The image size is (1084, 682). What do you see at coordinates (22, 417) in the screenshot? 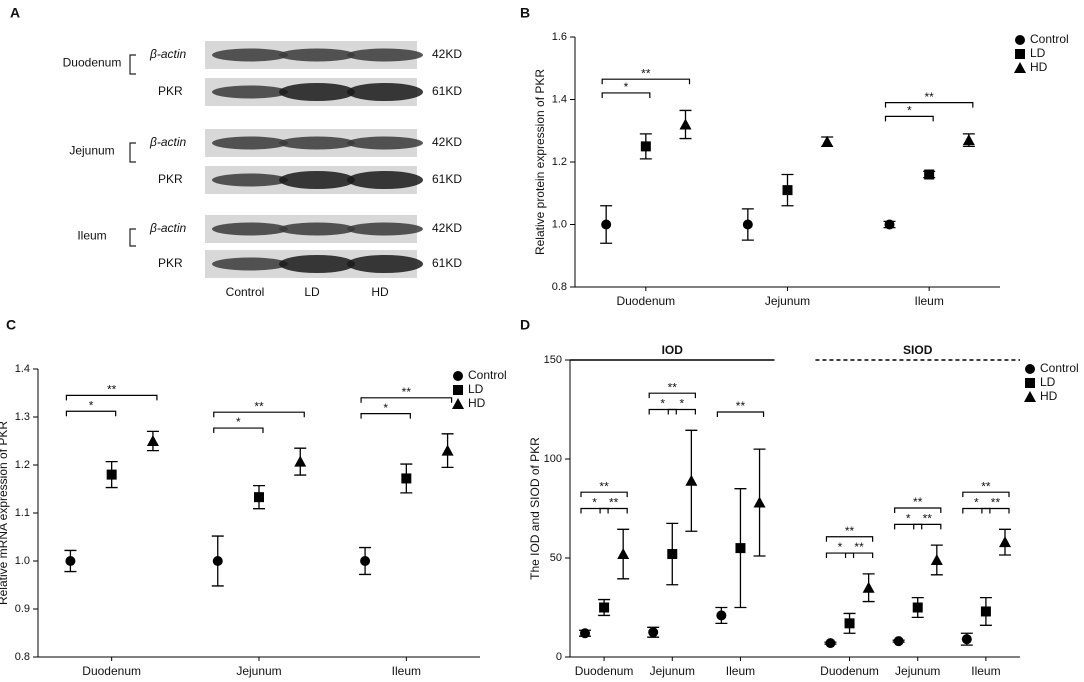
I see `y-tick-label: 1.3` at bounding box center [22, 417].